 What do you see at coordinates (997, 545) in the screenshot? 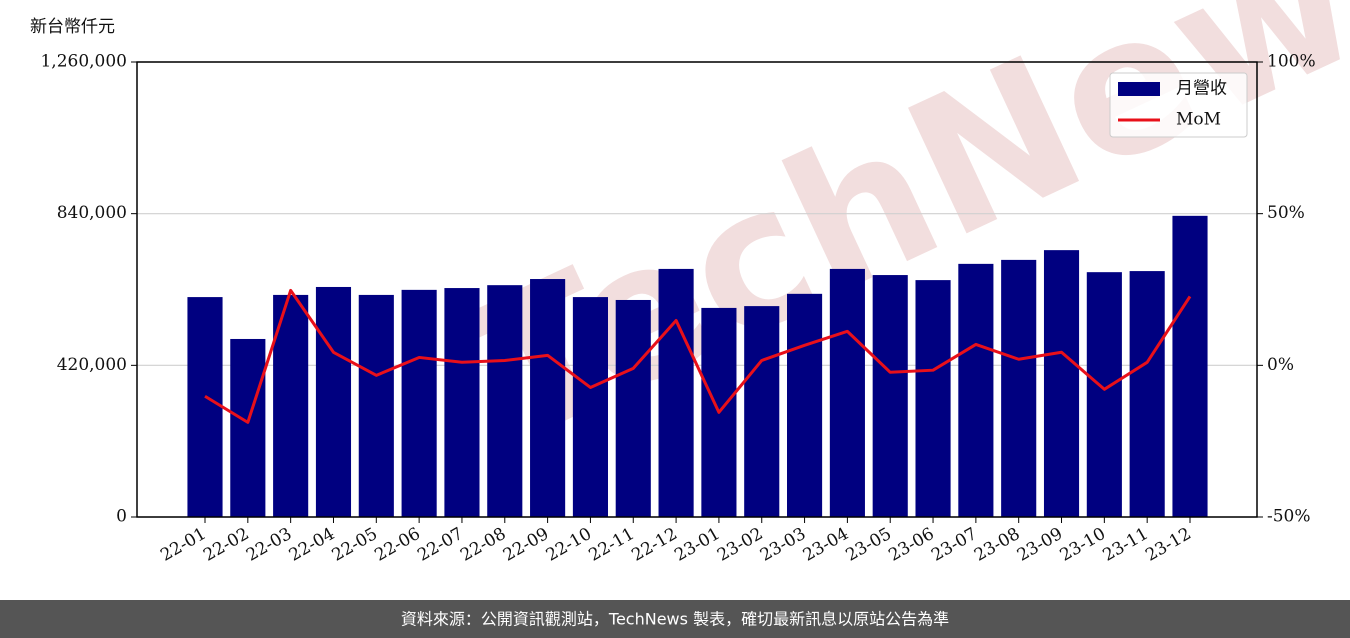
I see `x-tick-label: 23-08` at bounding box center [997, 545].